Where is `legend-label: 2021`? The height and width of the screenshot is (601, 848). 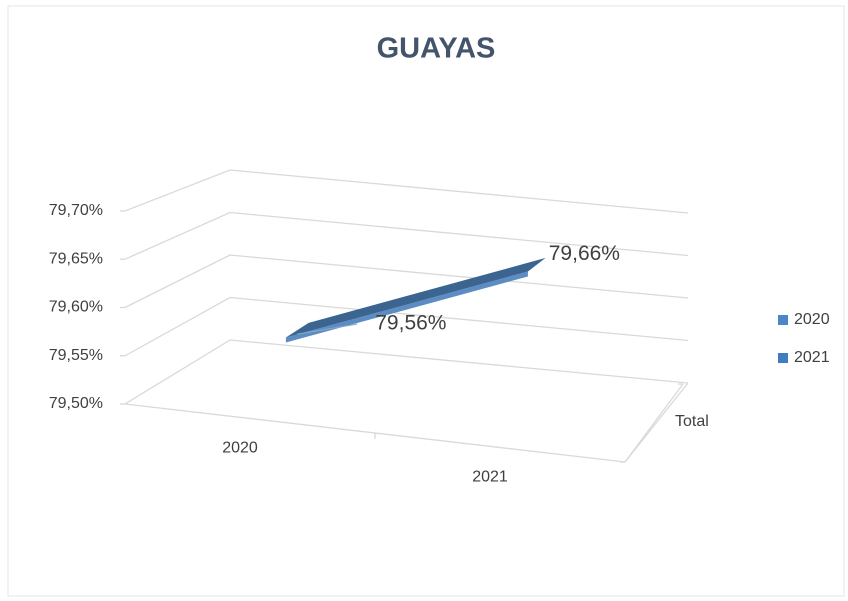 legend-label: 2021 is located at coordinates (812, 357).